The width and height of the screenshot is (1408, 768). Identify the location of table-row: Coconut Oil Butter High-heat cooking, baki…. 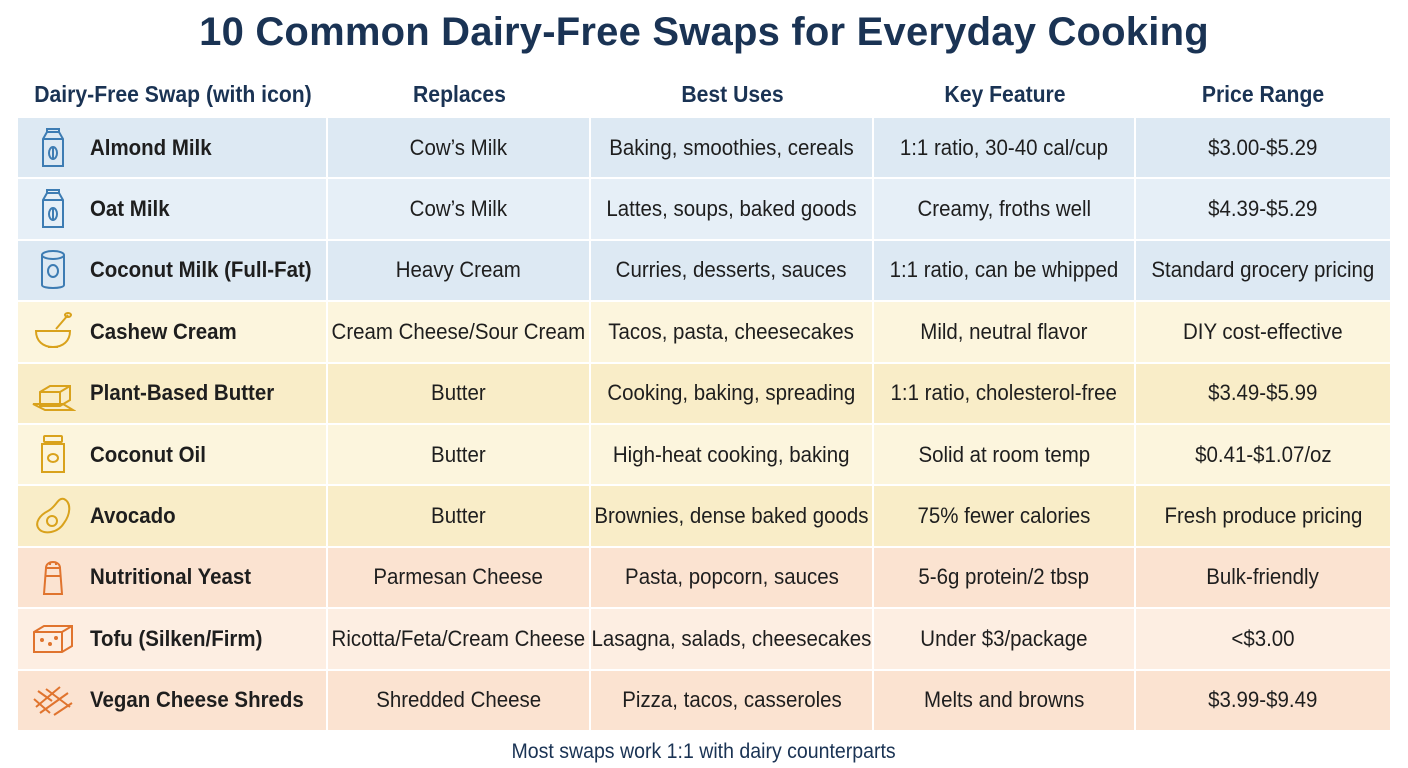
(704, 455).